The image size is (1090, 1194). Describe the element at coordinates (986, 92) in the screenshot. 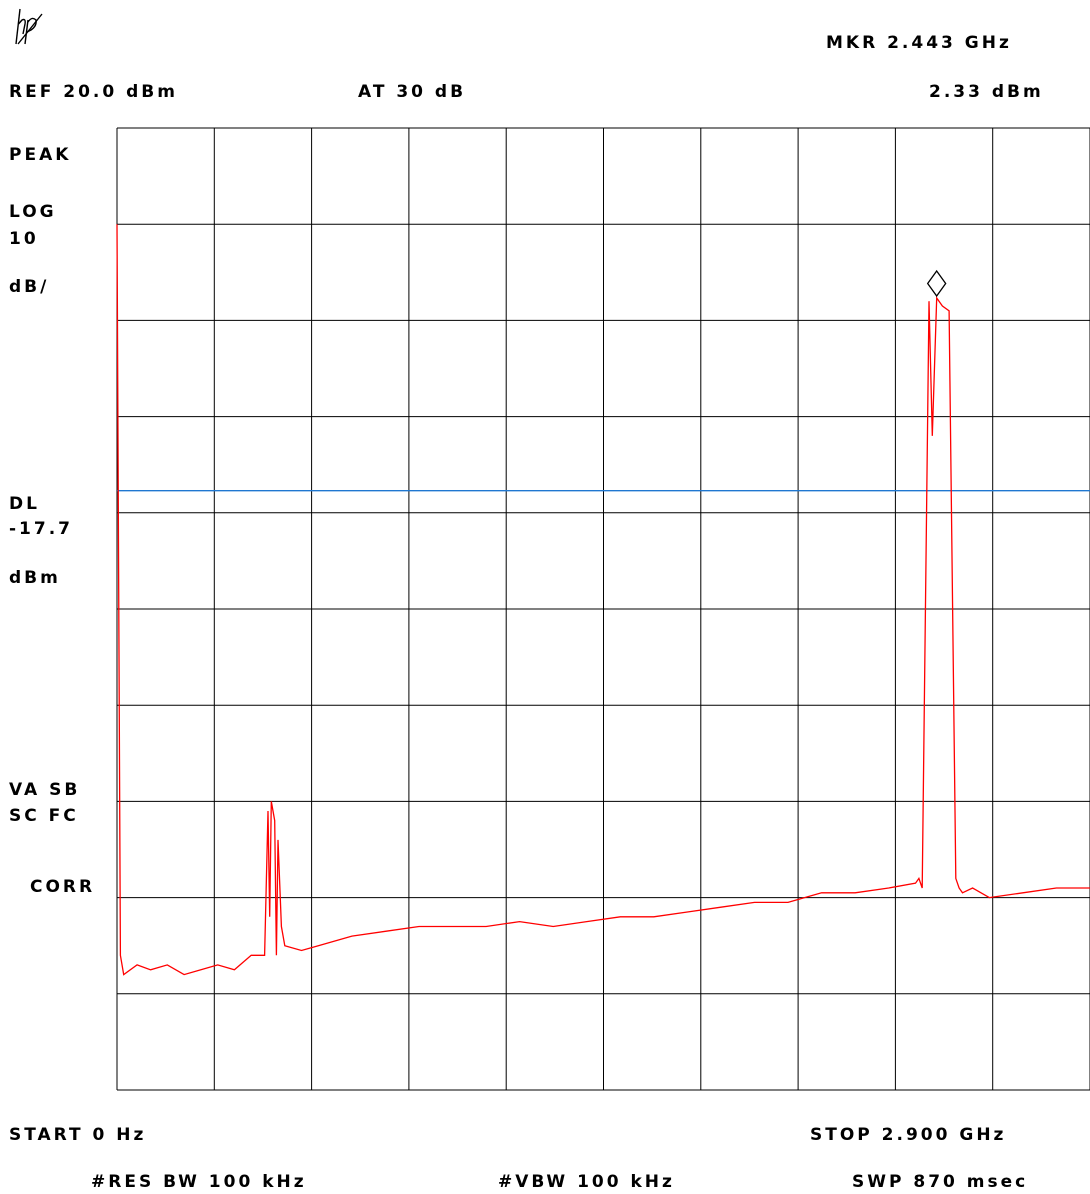

I see `marker-amplitude-readout: 2.33 dBm` at that location.